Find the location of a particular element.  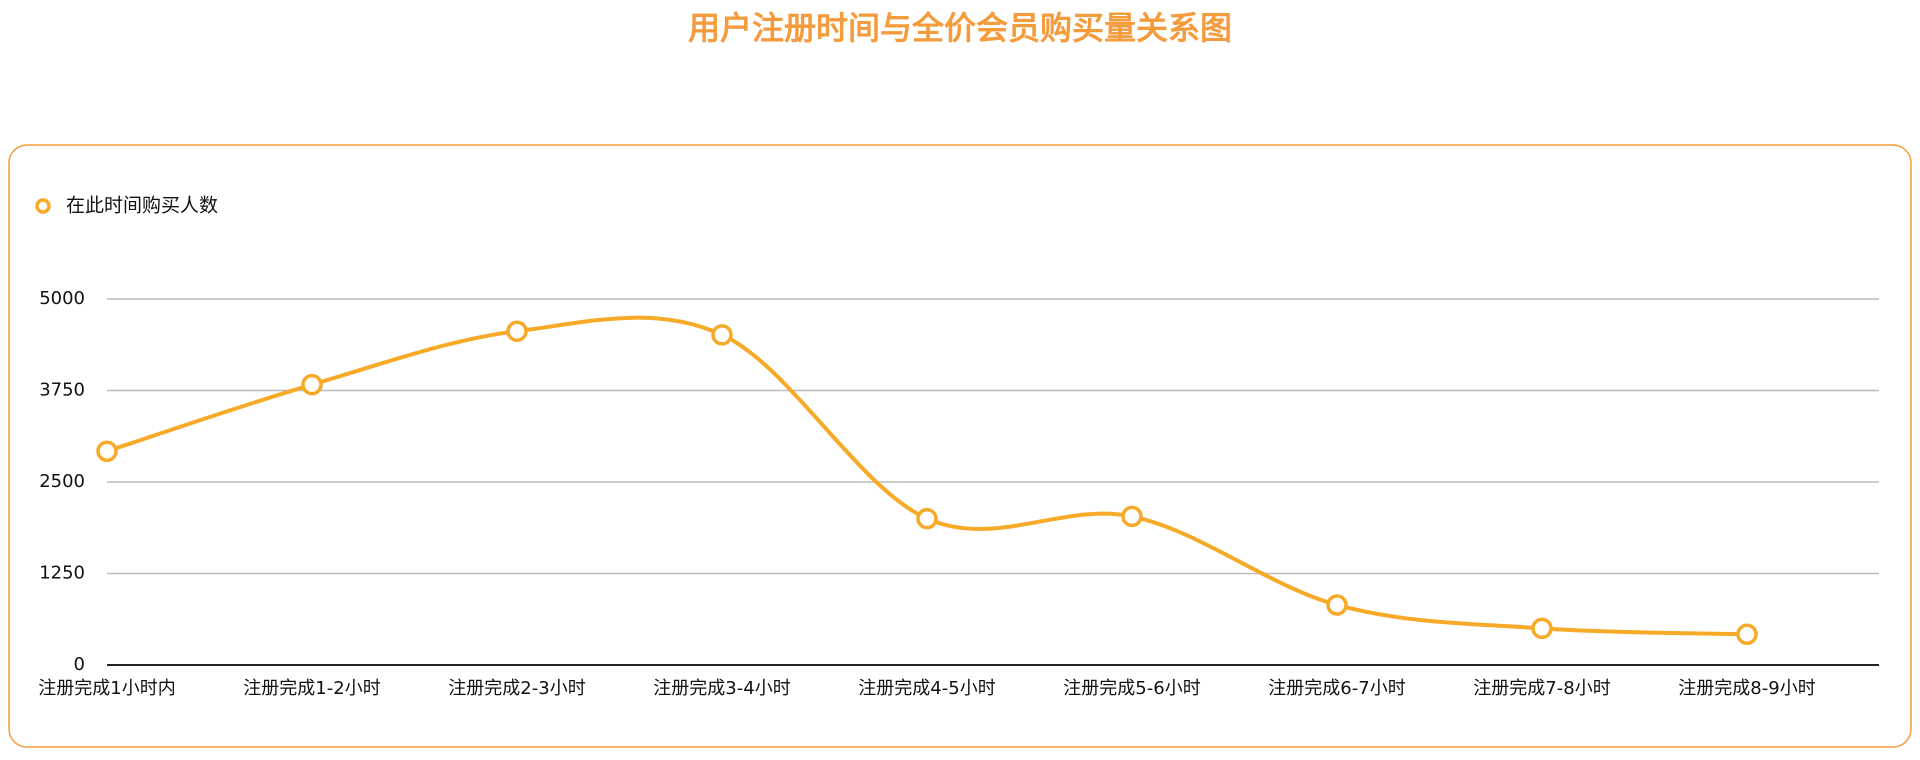

x-tick-label: 注册完成7-8小时 is located at coordinates (1541, 688).